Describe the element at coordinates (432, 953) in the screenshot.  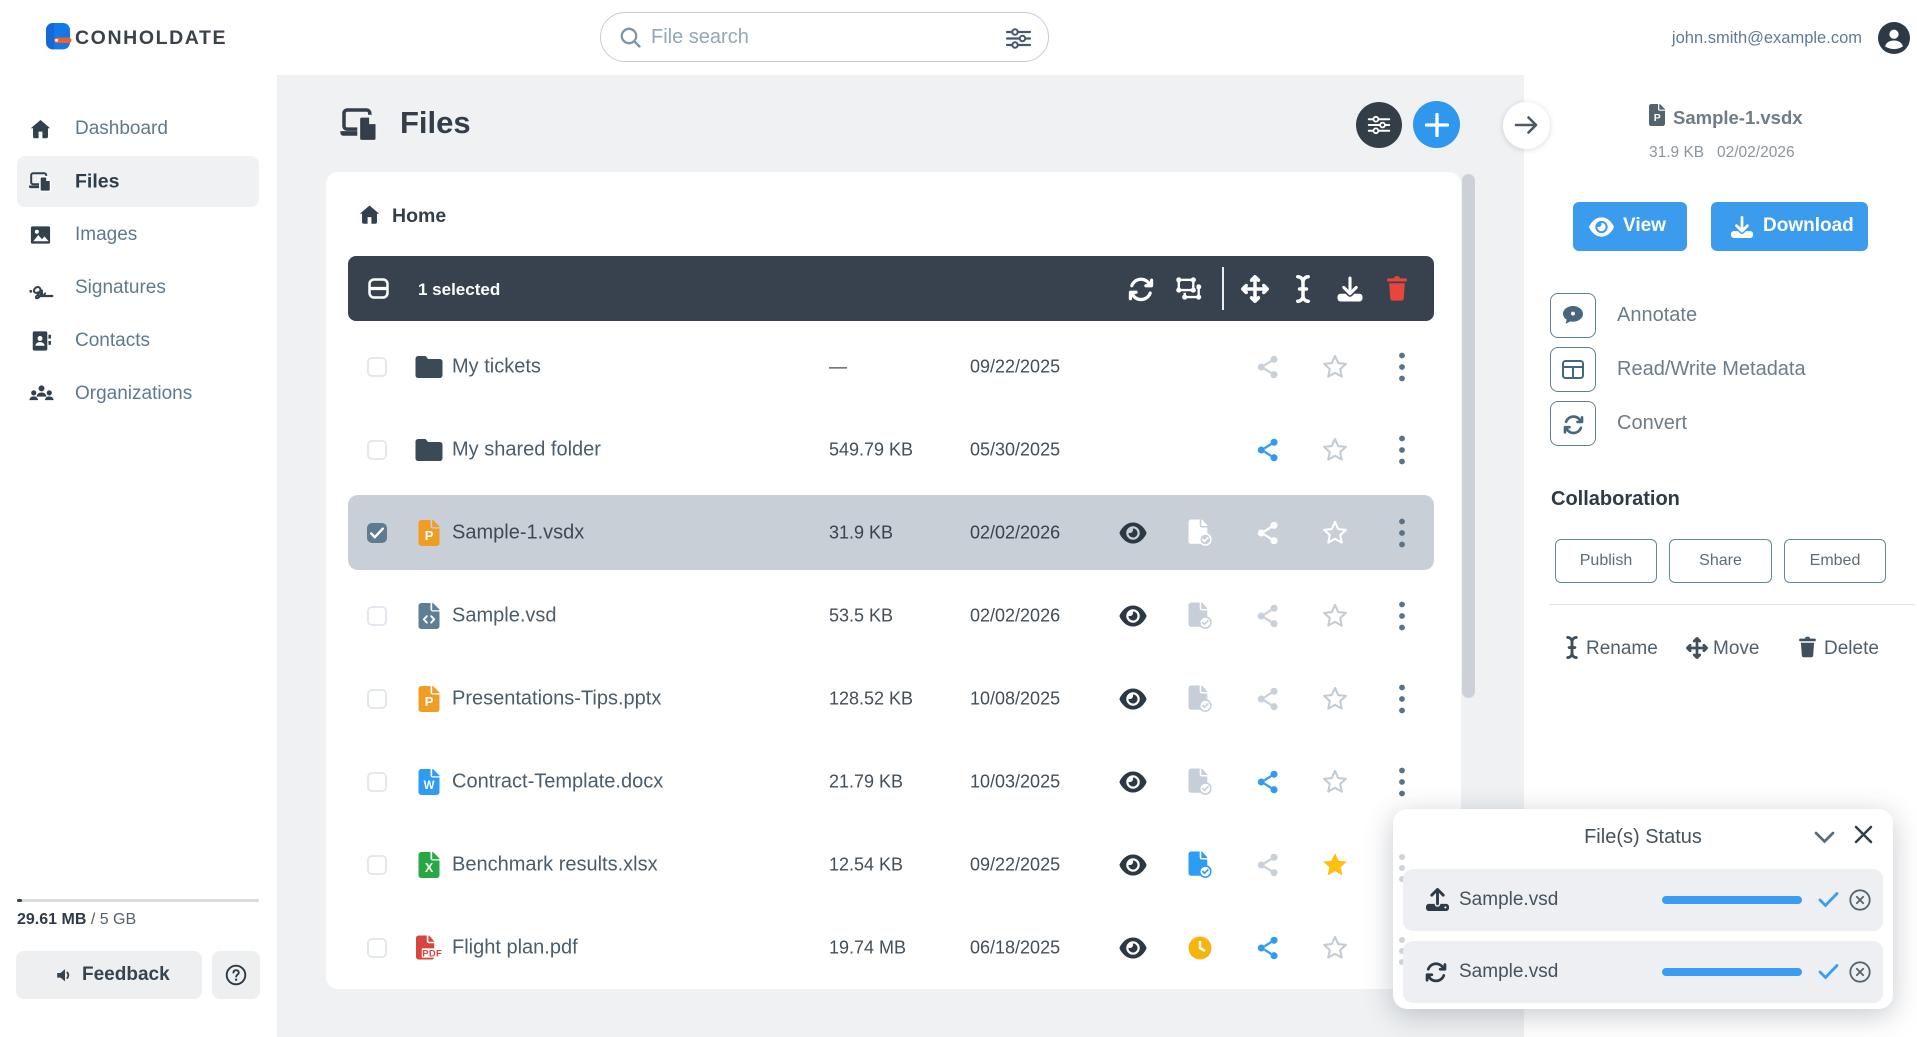
I see `svg-text: PDF` at that location.